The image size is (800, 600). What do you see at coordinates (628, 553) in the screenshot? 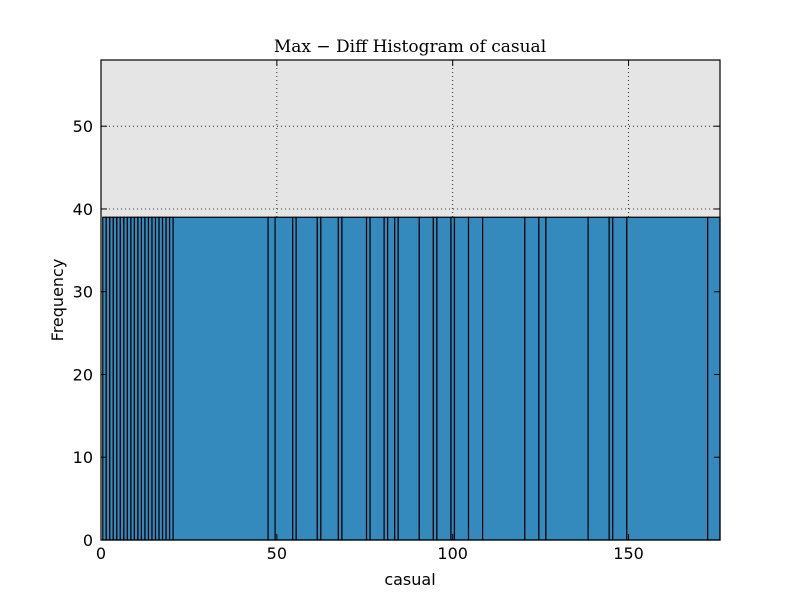
I see `x-tick-label: 150` at bounding box center [628, 553].